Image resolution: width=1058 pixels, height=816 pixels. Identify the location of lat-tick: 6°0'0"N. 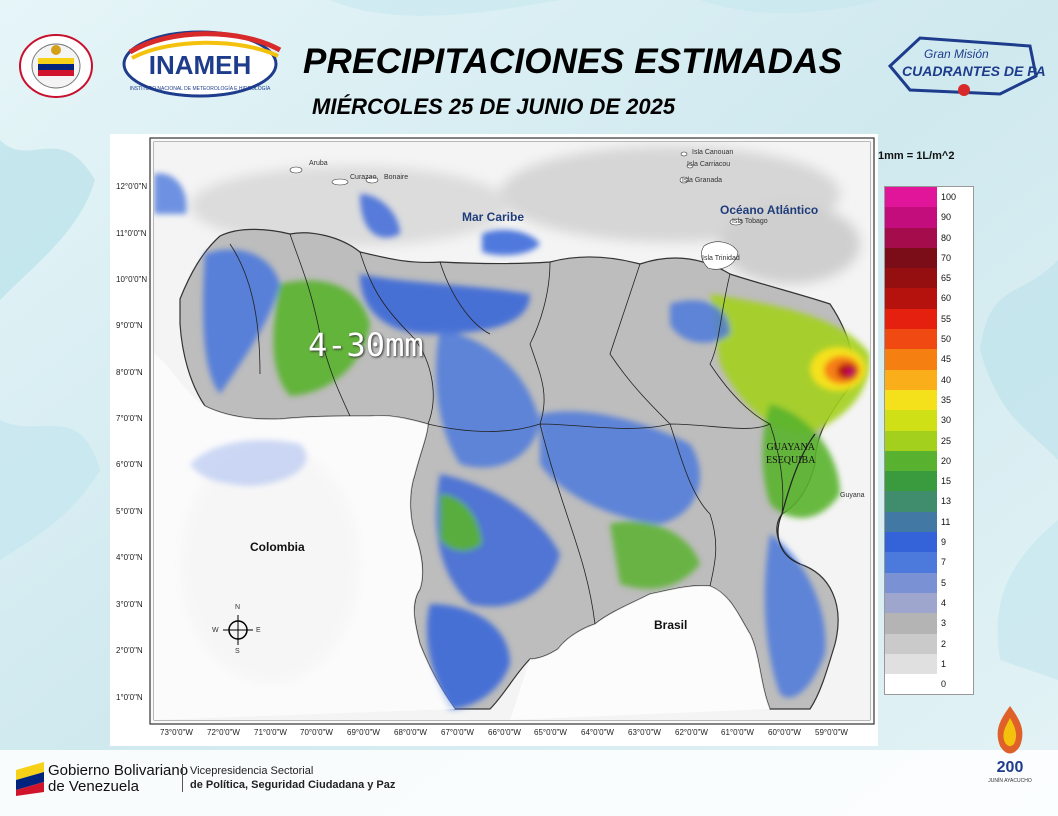
(129, 464).